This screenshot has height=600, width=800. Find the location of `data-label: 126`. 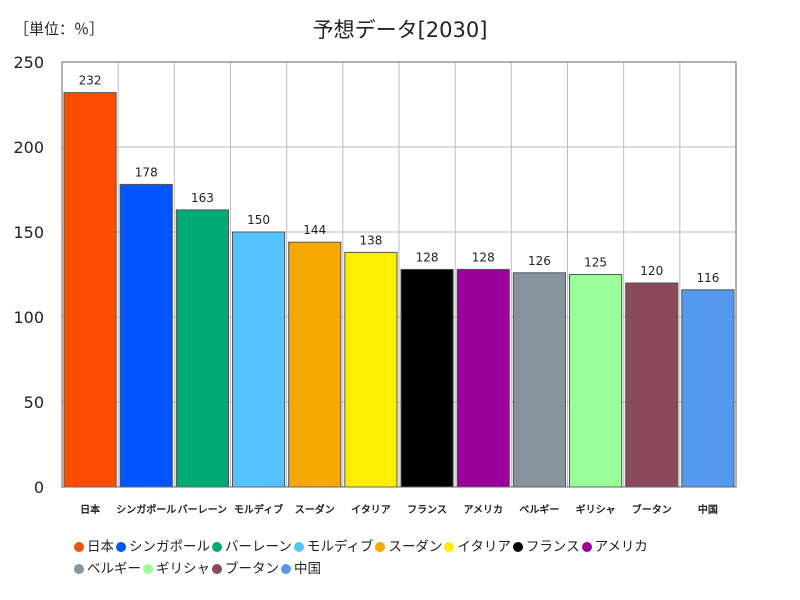

data-label: 126 is located at coordinates (539, 261).